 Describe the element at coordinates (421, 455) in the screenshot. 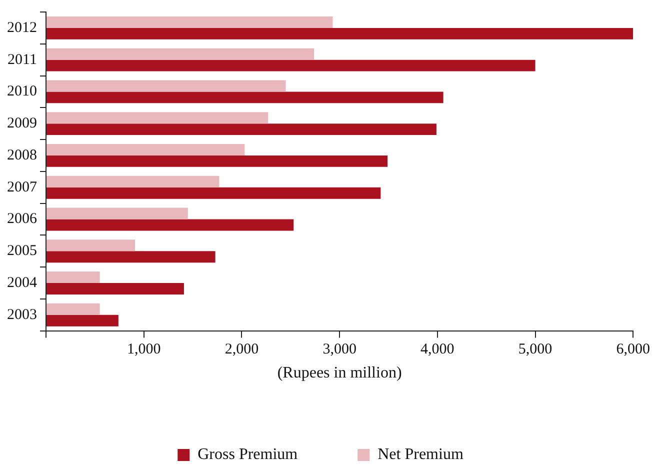

I see `legend-label: Net Premium` at that location.